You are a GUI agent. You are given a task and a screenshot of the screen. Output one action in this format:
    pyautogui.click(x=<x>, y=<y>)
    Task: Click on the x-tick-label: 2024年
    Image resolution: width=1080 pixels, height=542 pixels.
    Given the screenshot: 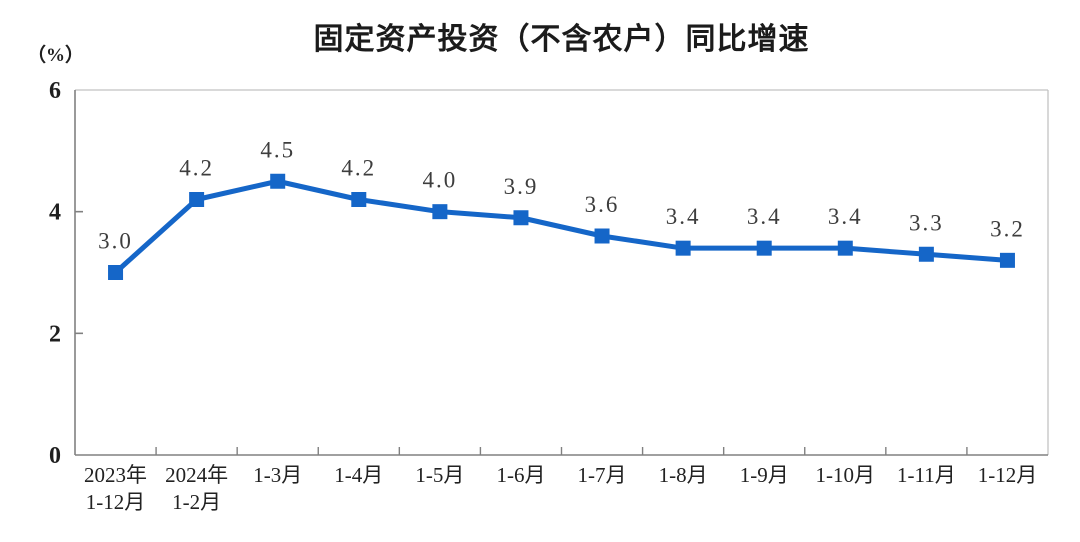 What is the action you would take?
    pyautogui.click(x=196, y=475)
    